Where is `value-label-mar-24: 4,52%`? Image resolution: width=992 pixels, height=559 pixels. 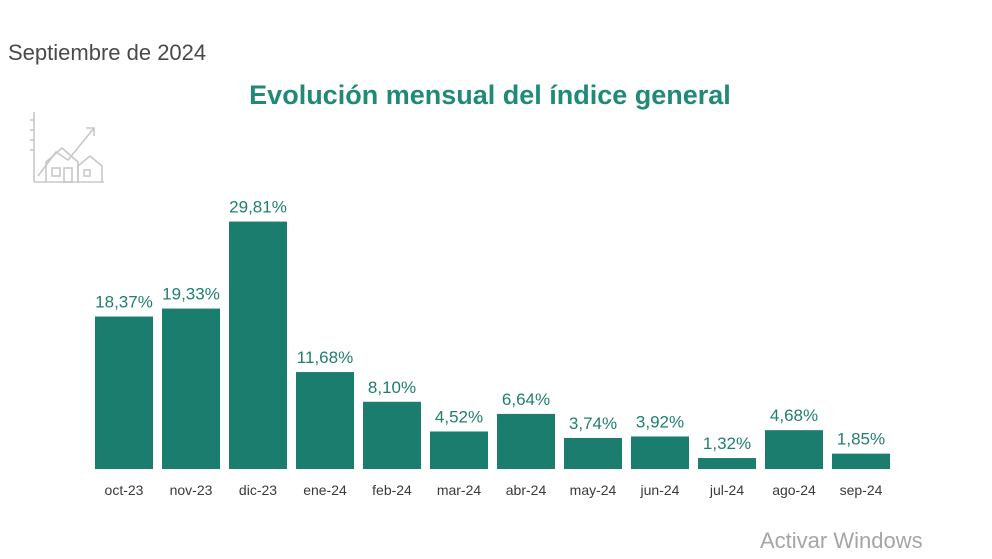 value-label-mar-24: 4,52% is located at coordinates (459, 416).